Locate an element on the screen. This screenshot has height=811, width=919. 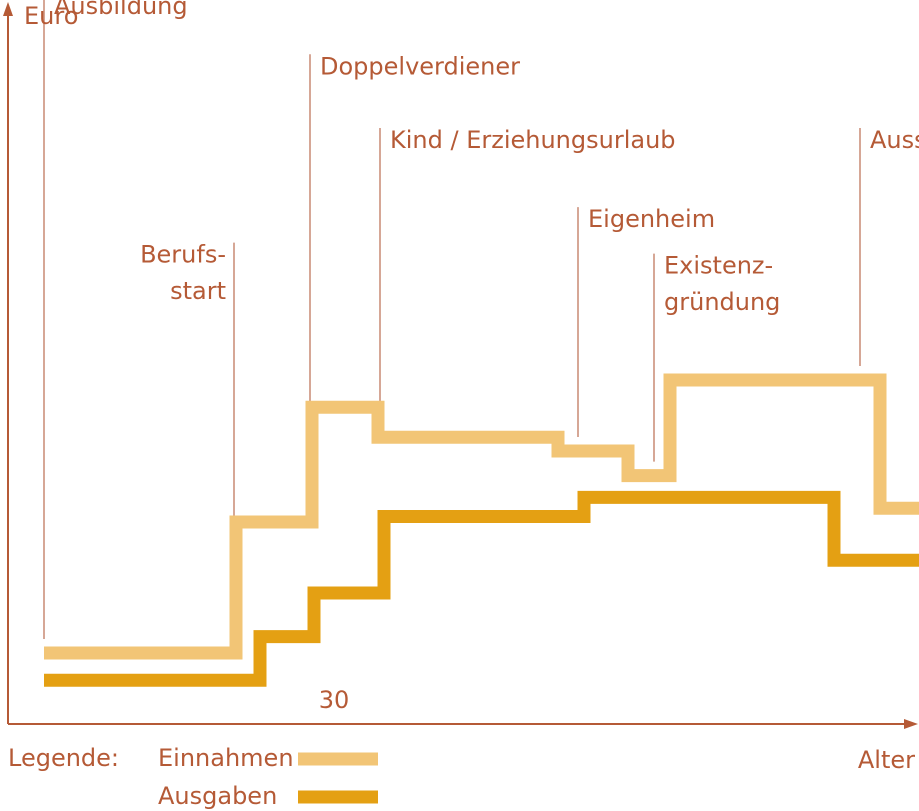
x-tick-labels: 306080 is located at coordinates (619, 700).